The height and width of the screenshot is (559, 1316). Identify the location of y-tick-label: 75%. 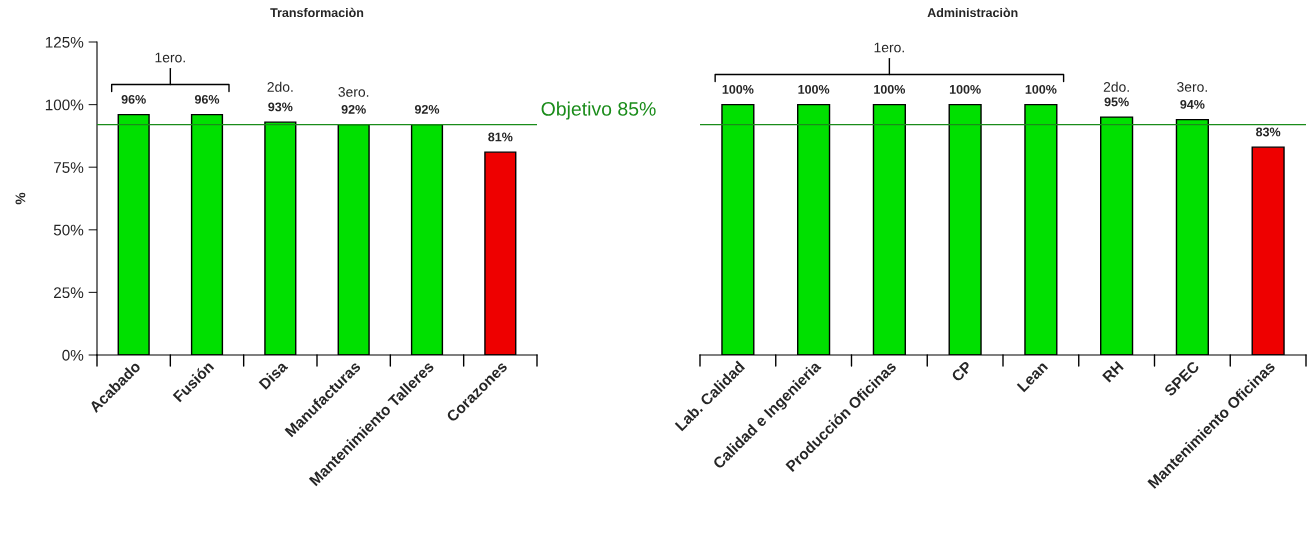
(69, 167).